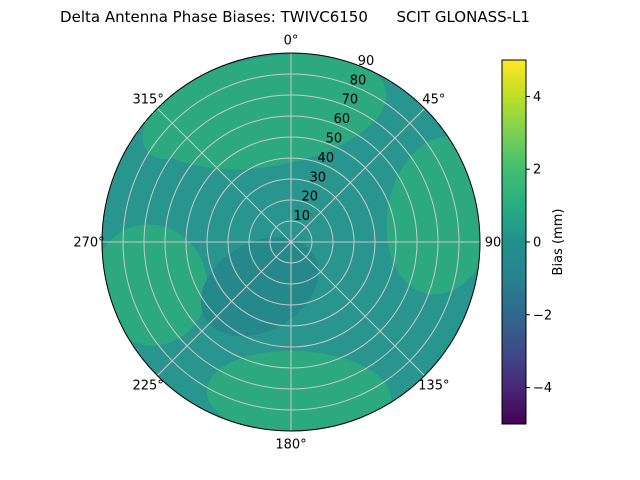 Image resolution: width=640 pixels, height=480 pixels. Describe the element at coordinates (326, 158) in the screenshot. I see `radial-tick-label: 40` at that location.